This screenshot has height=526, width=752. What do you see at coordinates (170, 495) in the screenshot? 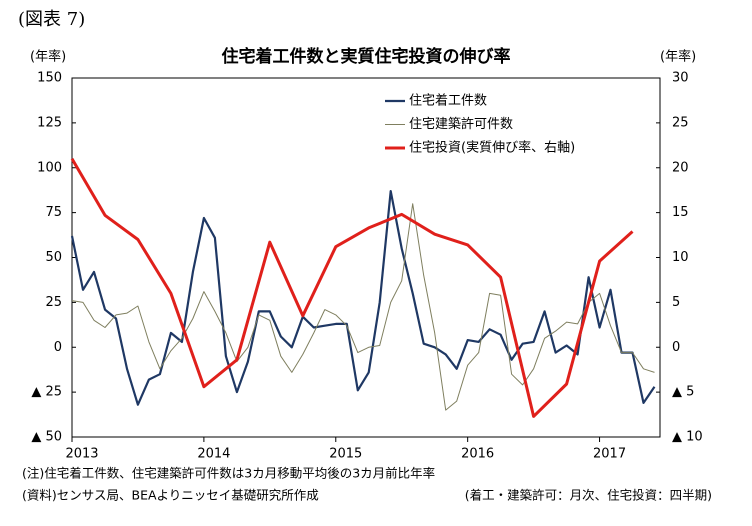
I see `source: (資料)センサス局、BEAよりニッセイ基礎研究所作成` at bounding box center [170, 495].